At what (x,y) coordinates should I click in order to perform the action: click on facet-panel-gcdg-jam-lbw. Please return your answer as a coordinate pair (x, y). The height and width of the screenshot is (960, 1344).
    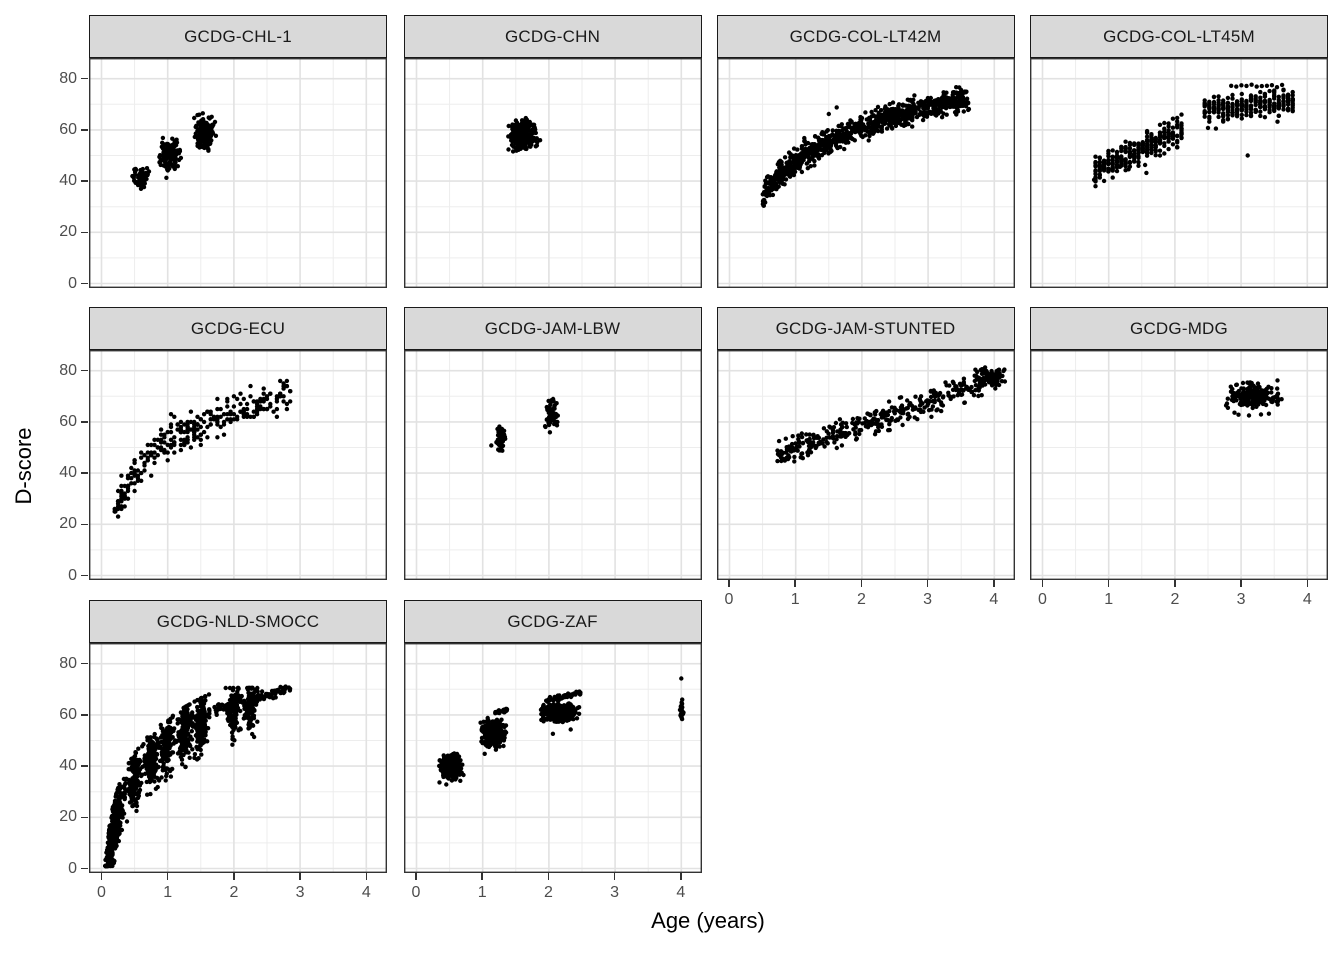
    Looking at the image, I should click on (552, 465).